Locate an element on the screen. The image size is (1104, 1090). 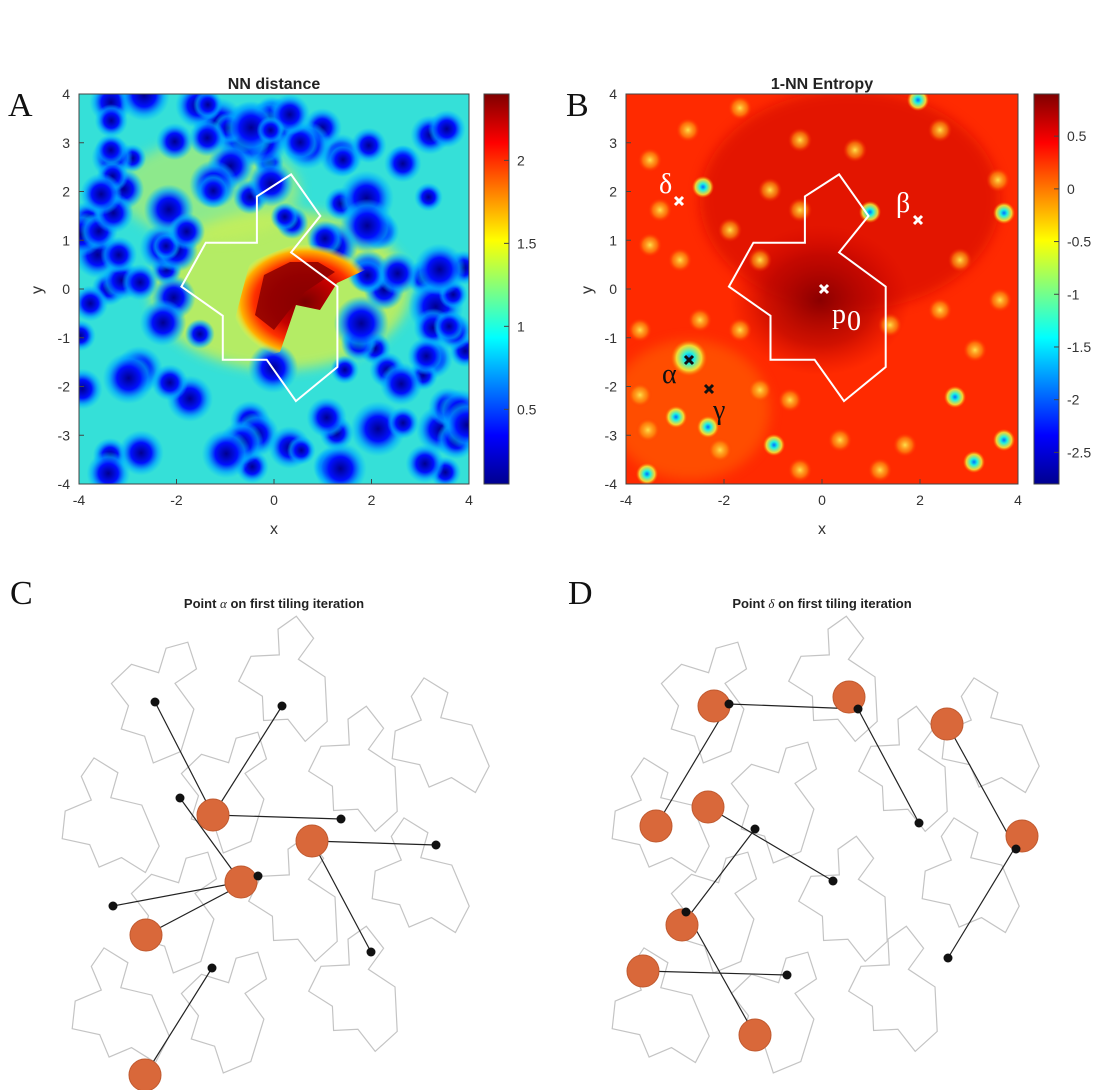
label-p0-subscript: 0 is located at coordinates (854, 321).